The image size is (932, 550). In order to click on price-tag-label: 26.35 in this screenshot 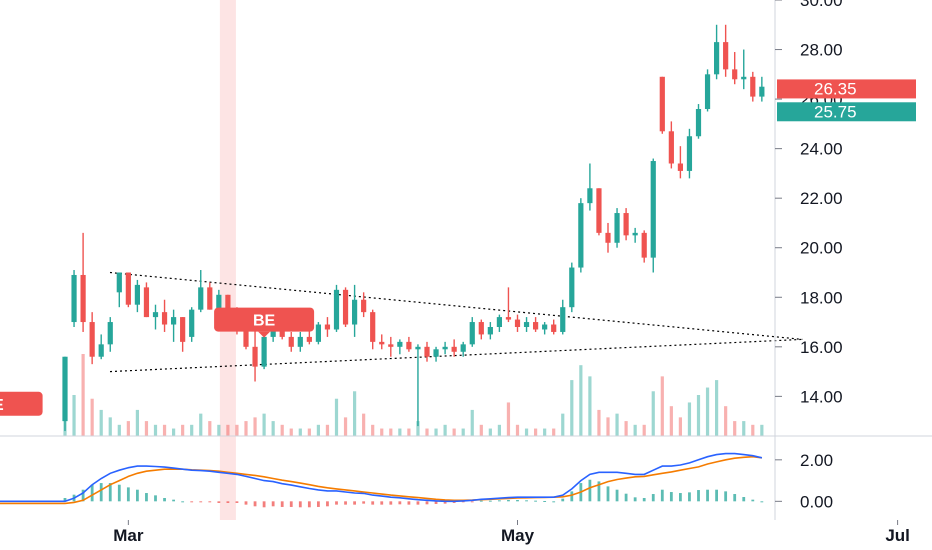, I will do `click(835, 88)`.